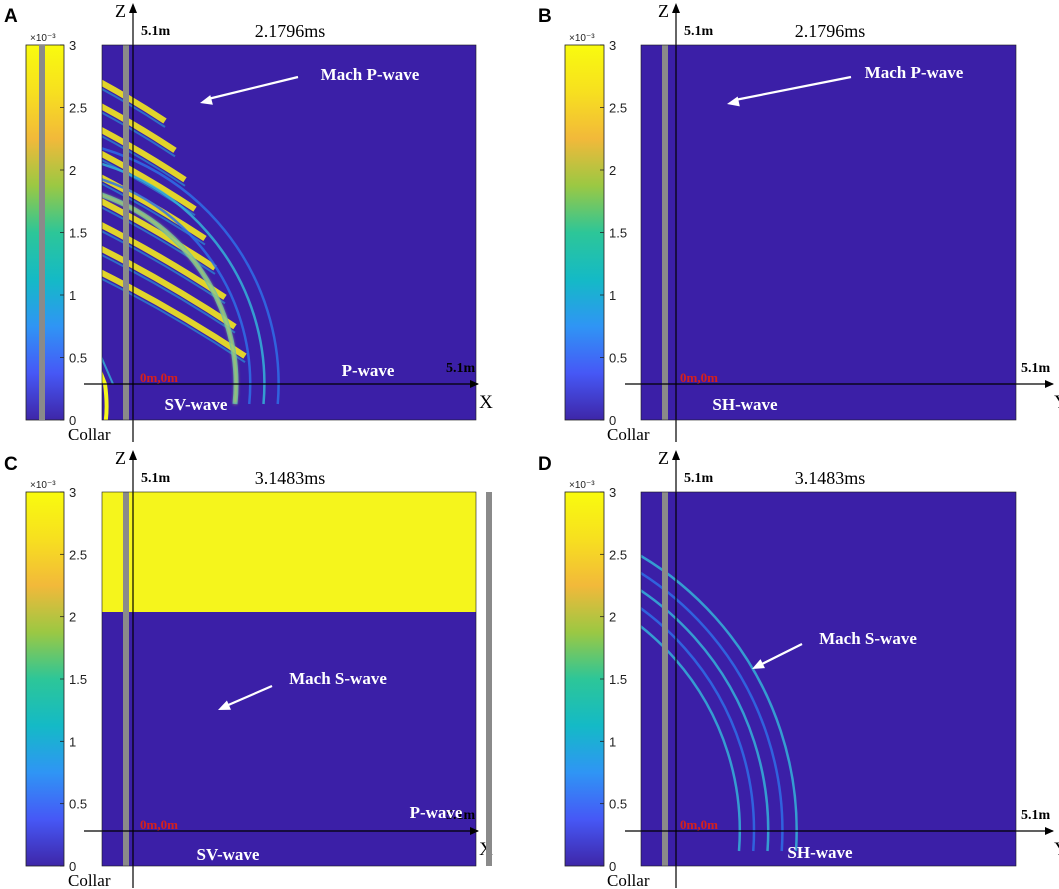 The image size is (1059, 889). I want to click on heatmap-background, so click(828, 232).